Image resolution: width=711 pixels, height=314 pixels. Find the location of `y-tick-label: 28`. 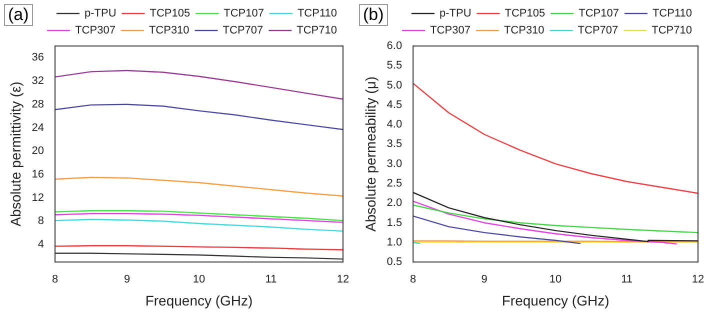

y-tick-label: 28 is located at coordinates (38, 104).